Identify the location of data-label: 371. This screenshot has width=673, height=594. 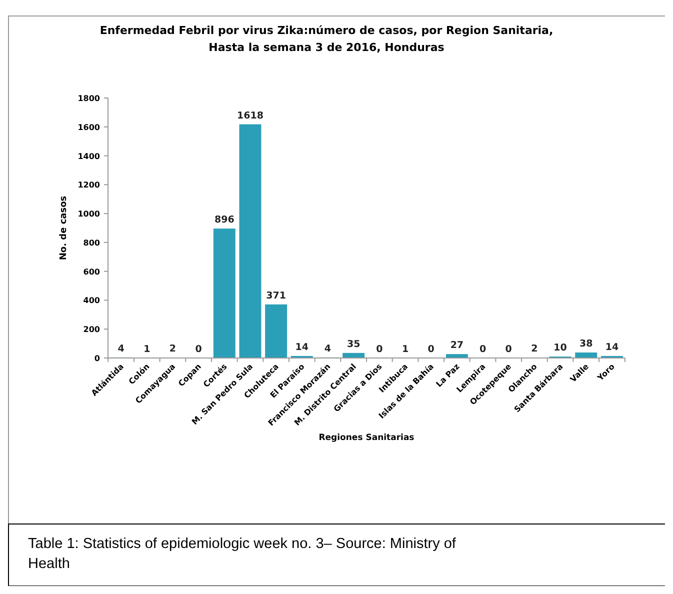
(276, 296).